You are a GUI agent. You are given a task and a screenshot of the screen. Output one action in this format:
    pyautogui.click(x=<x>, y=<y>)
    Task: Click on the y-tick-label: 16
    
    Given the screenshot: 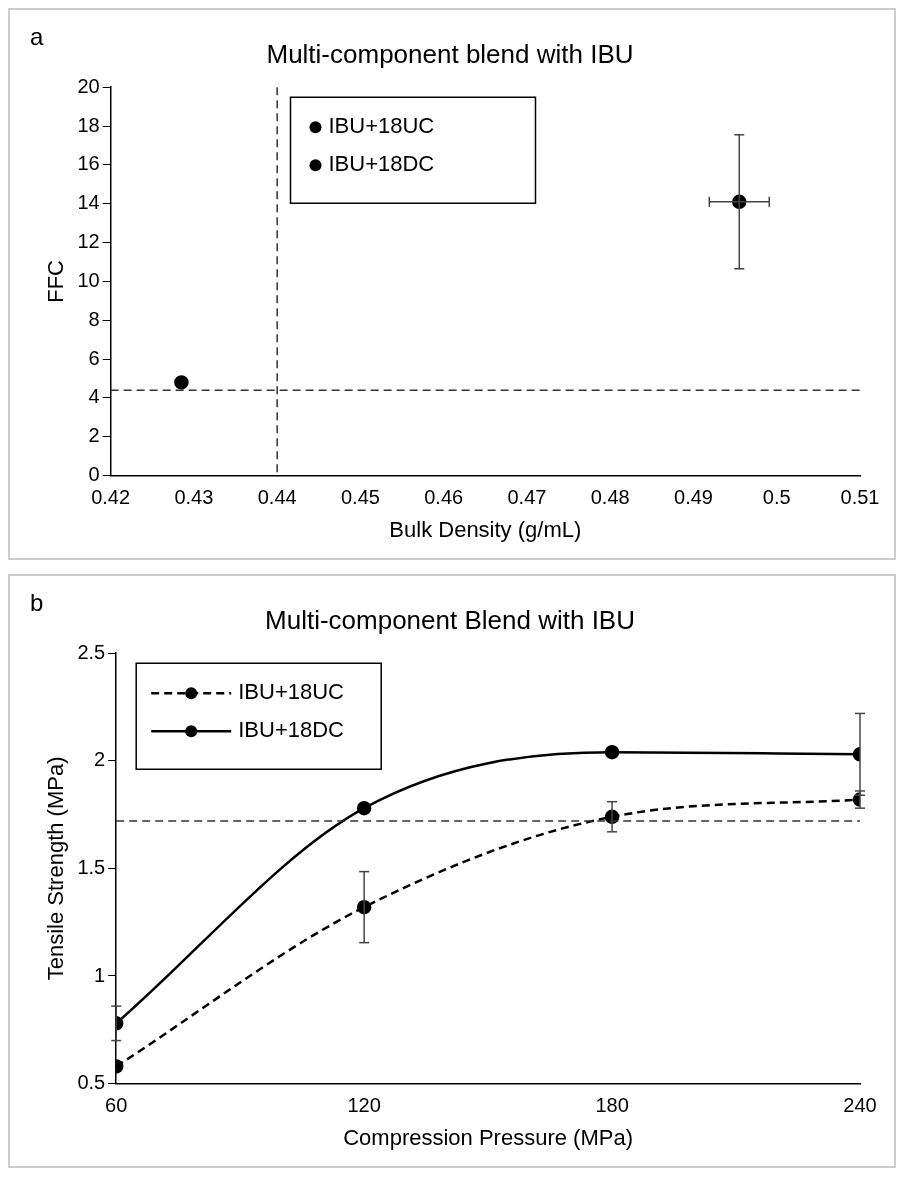 What is the action you would take?
    pyautogui.click(x=88, y=163)
    